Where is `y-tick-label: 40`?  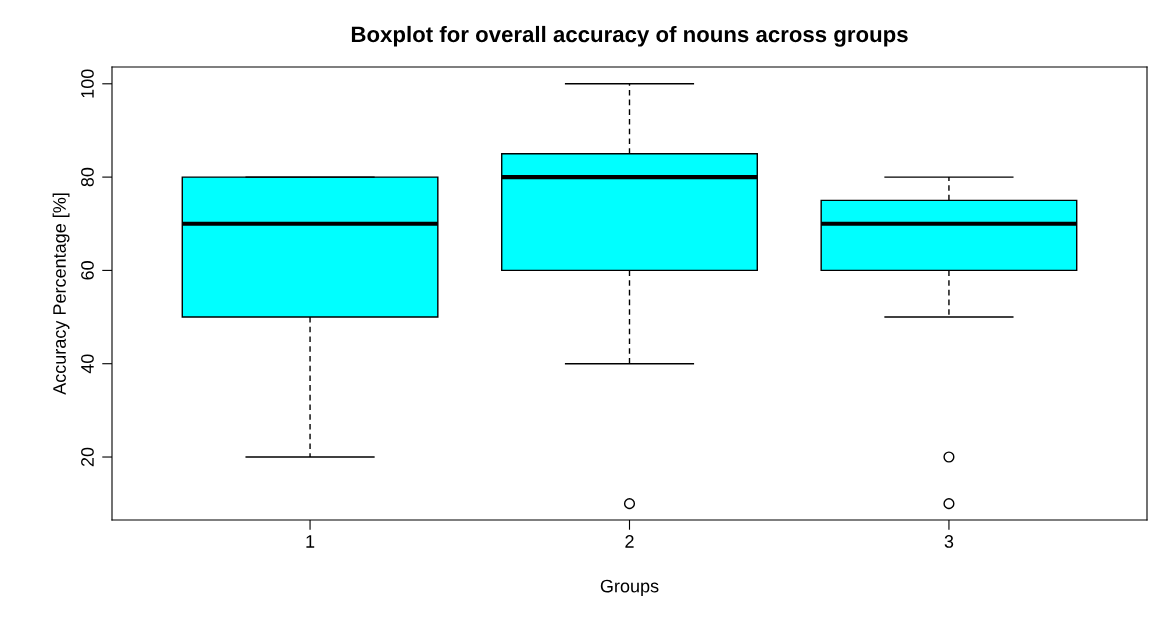 y-tick-label: 40 is located at coordinates (87, 364).